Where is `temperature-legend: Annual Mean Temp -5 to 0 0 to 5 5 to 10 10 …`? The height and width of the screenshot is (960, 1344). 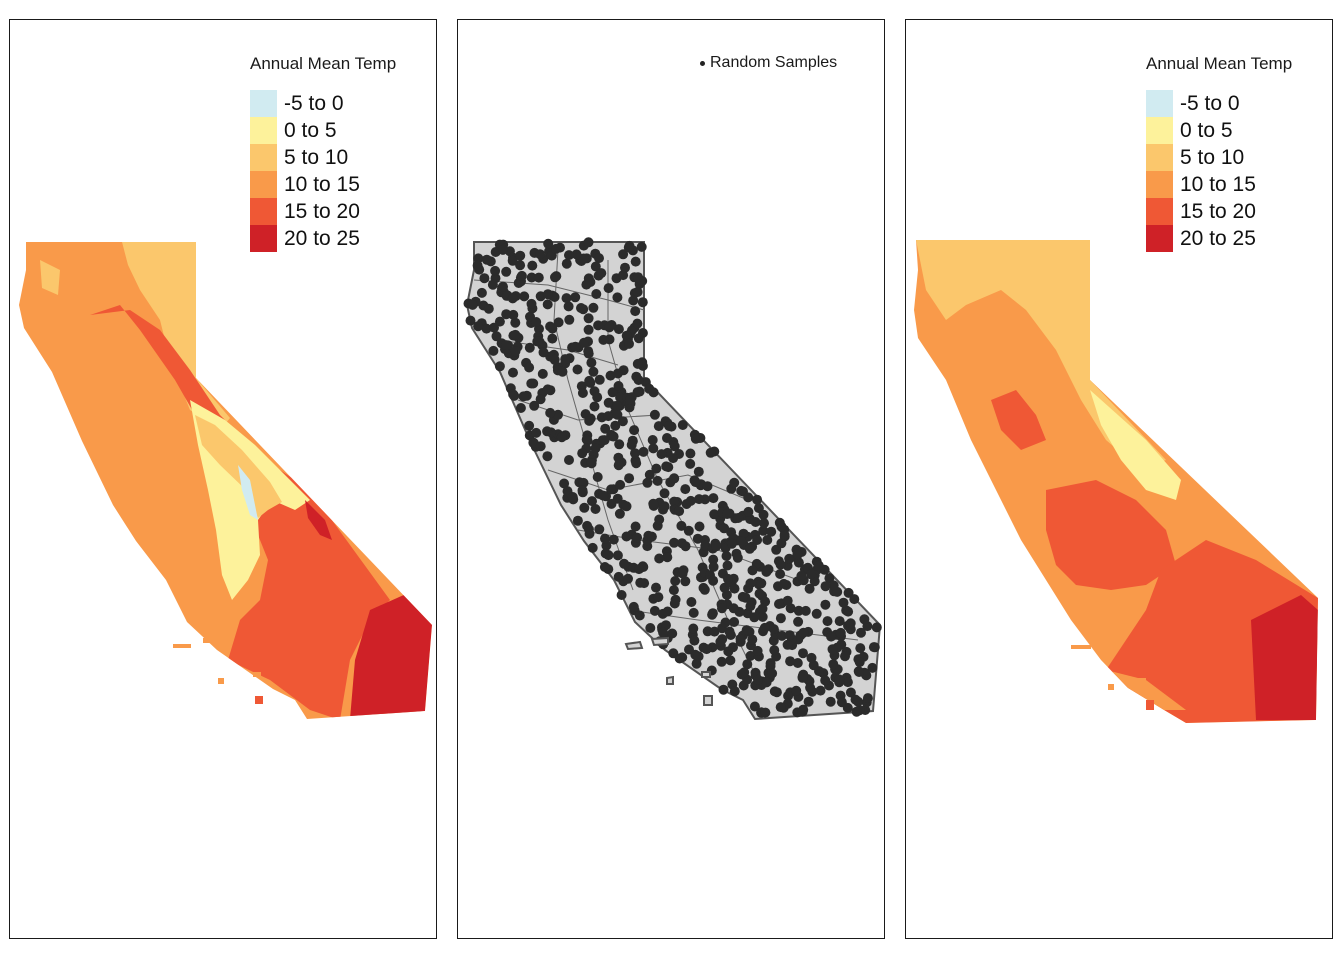
temperature-legend: Annual Mean Temp -5 to 0 0 to 5 5 to 10 10 … is located at coordinates (1219, 153).